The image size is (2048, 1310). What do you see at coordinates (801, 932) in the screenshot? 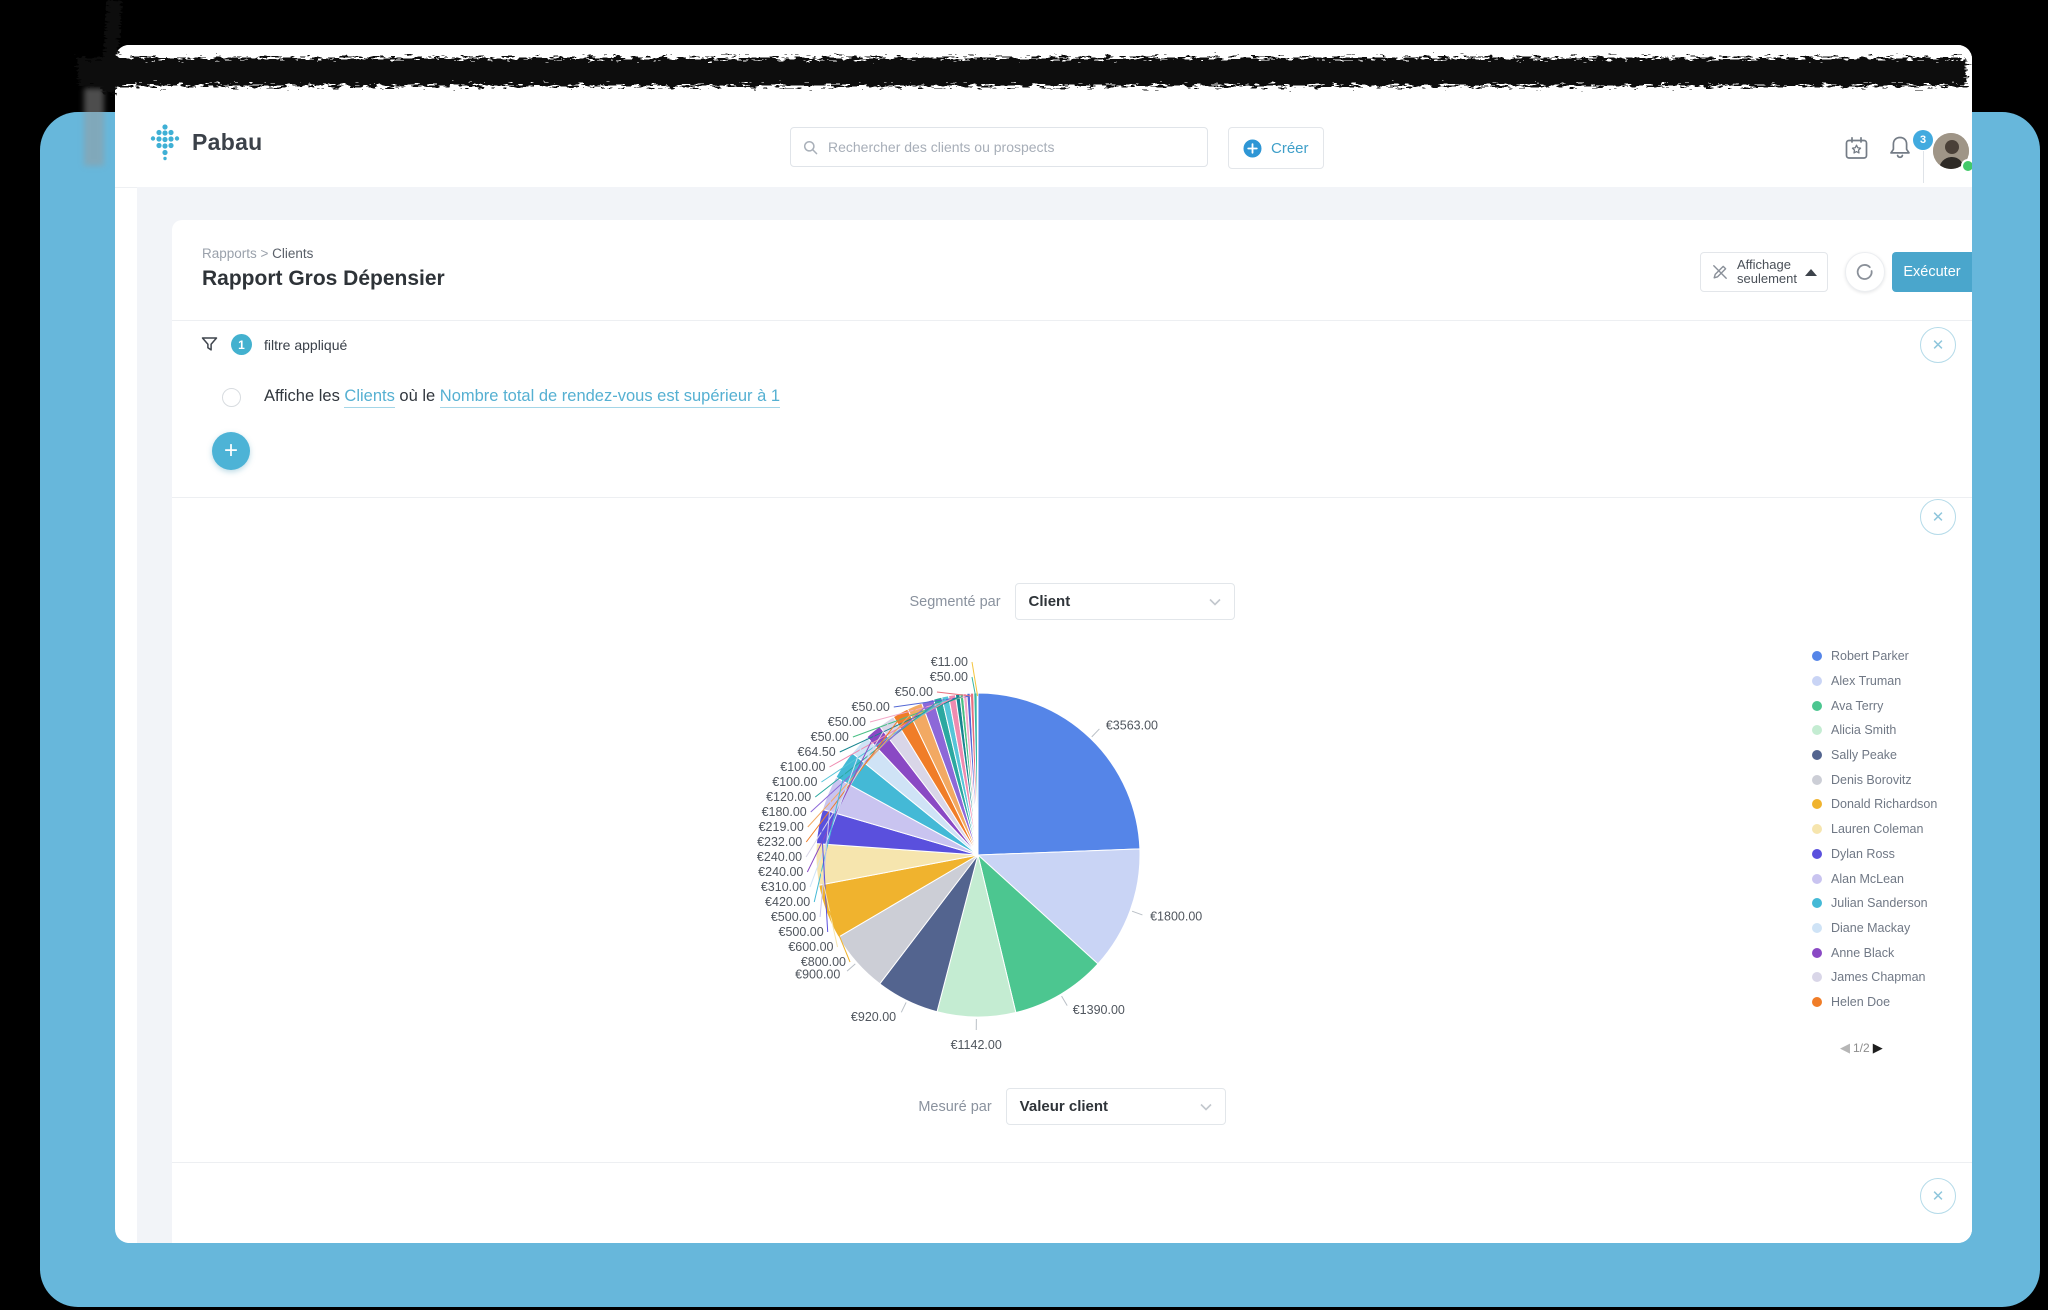
I see `slice-value-label: €500.00` at bounding box center [801, 932].